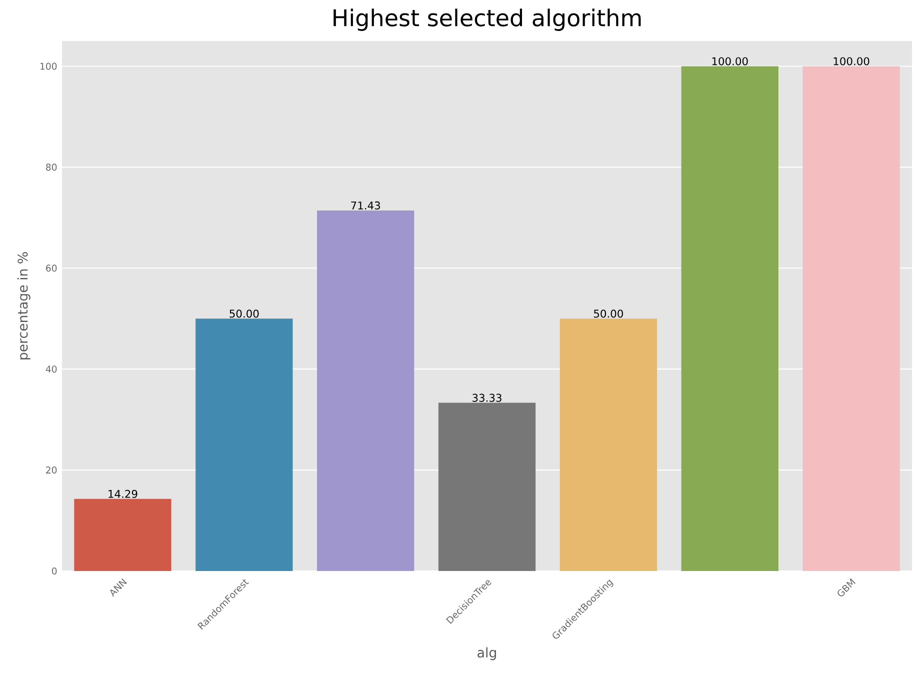  I want to click on y-tick-label: 60, so click(51, 268).